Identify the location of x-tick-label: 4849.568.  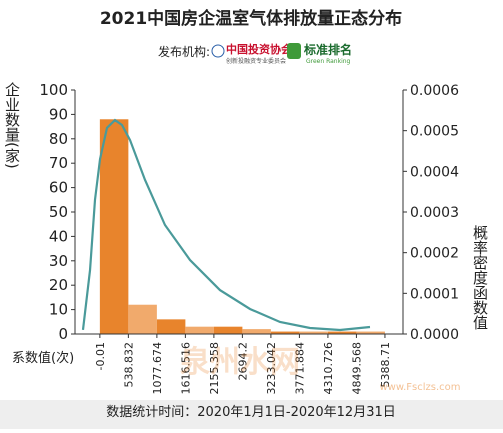
(356, 368).